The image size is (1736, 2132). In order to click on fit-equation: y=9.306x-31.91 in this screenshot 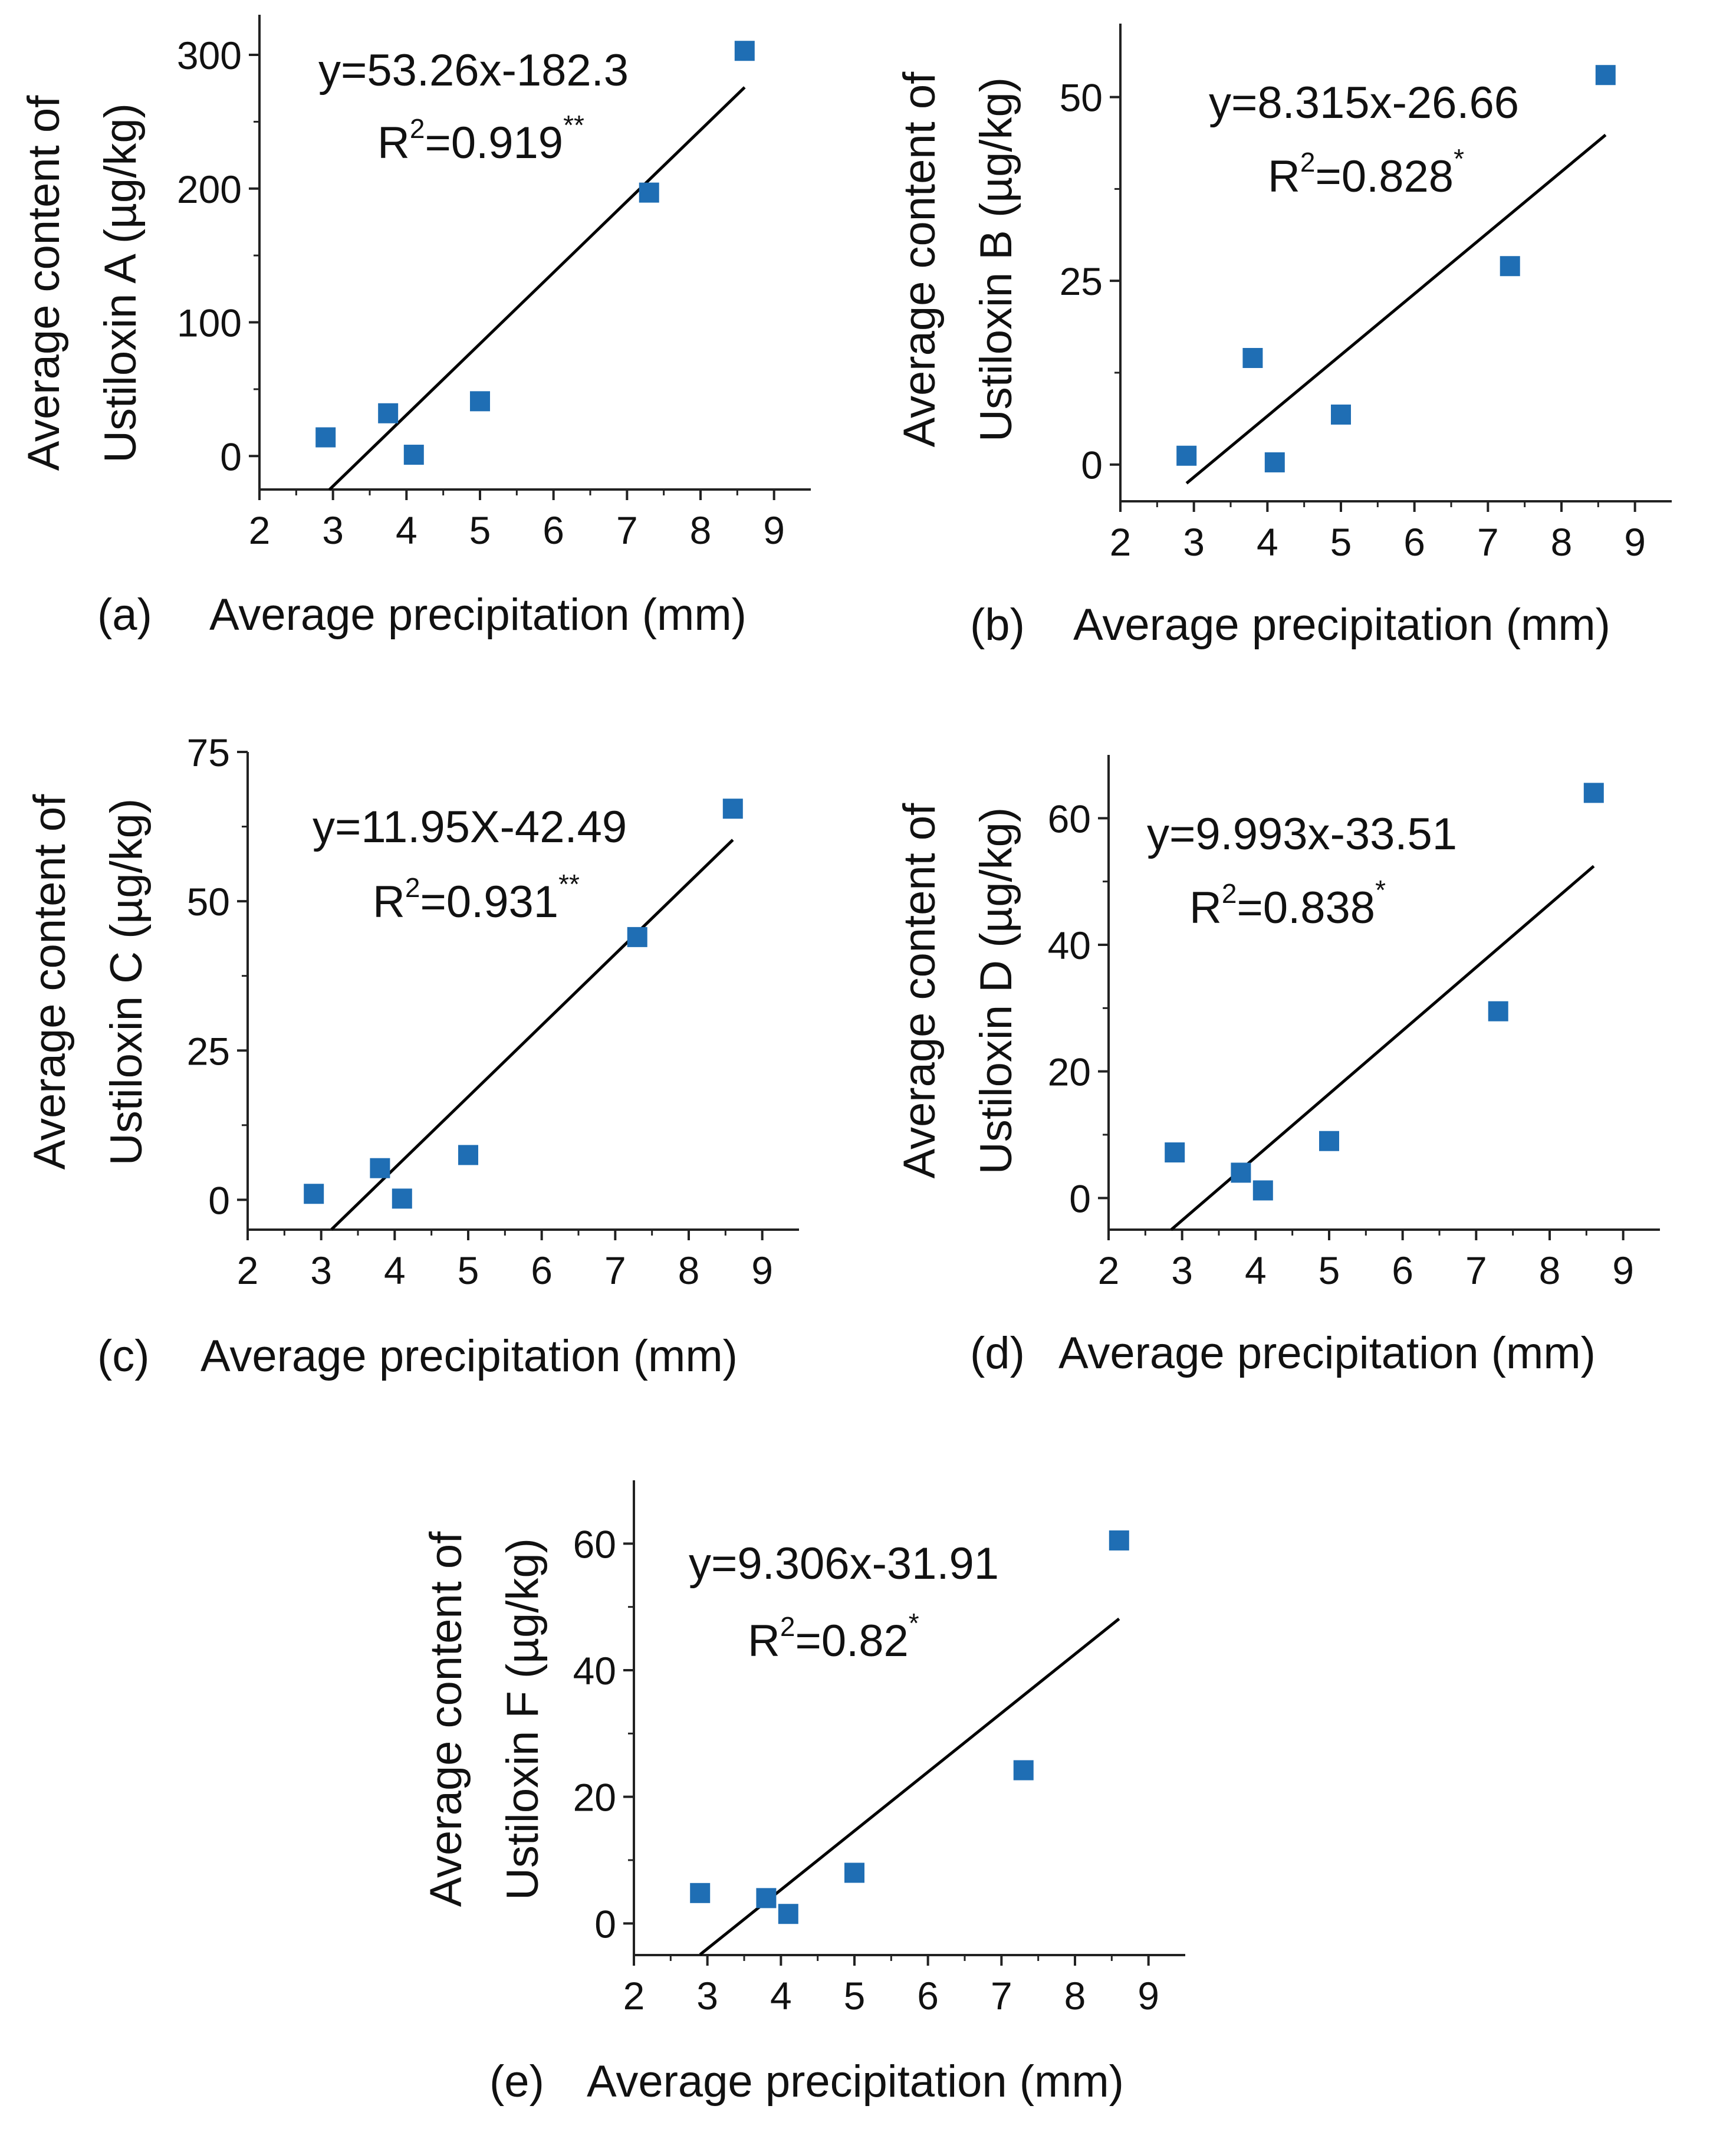, I will do `click(844, 1564)`.